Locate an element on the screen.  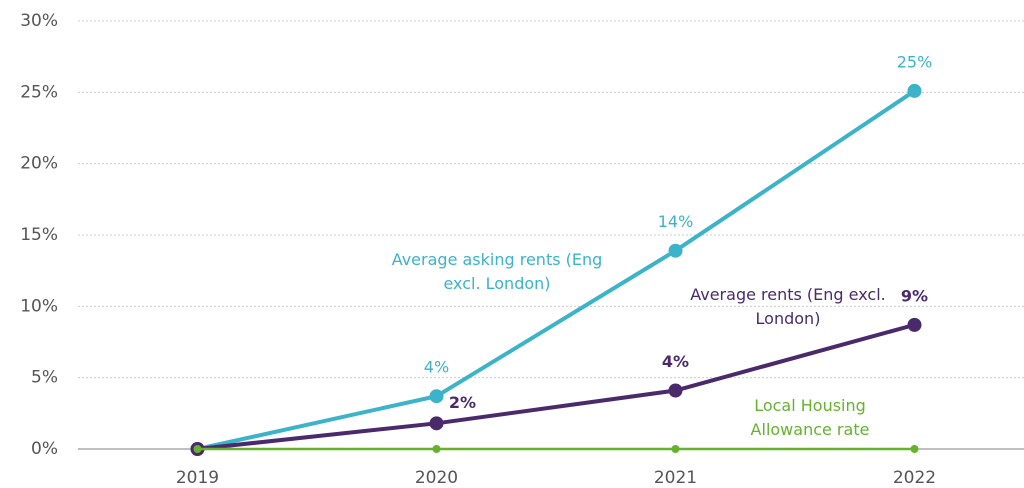
y-tick-label: 10% is located at coordinates (39, 306).